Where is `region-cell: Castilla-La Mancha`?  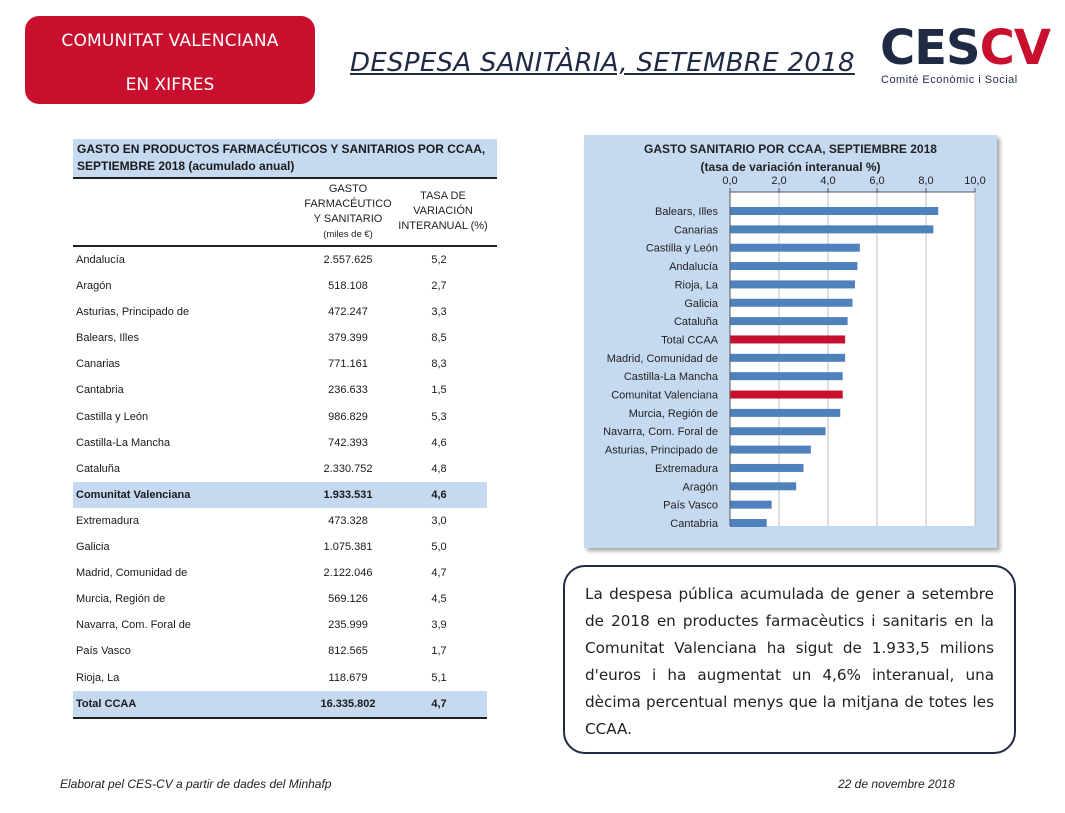 region-cell: Castilla-La Mancha is located at coordinates (123, 442).